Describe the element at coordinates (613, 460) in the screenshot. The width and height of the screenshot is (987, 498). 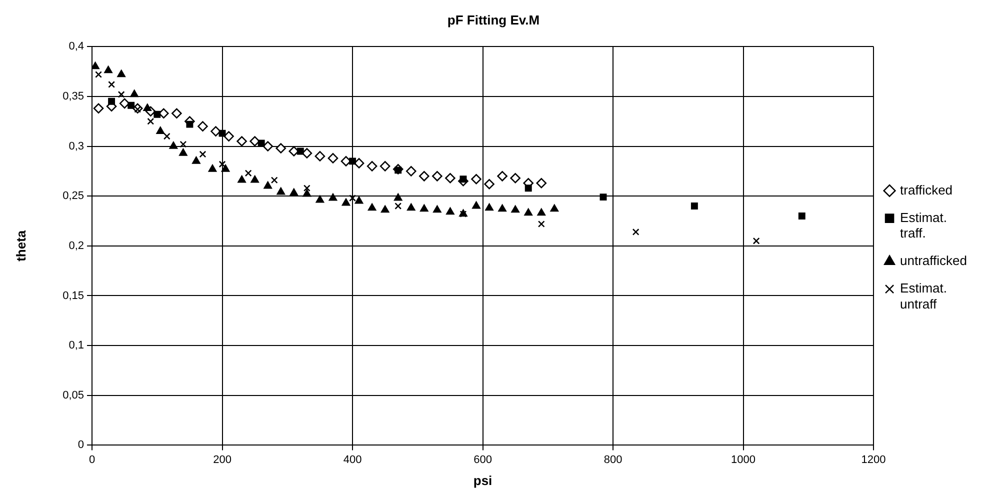
I see `x-tick-label: 800` at that location.